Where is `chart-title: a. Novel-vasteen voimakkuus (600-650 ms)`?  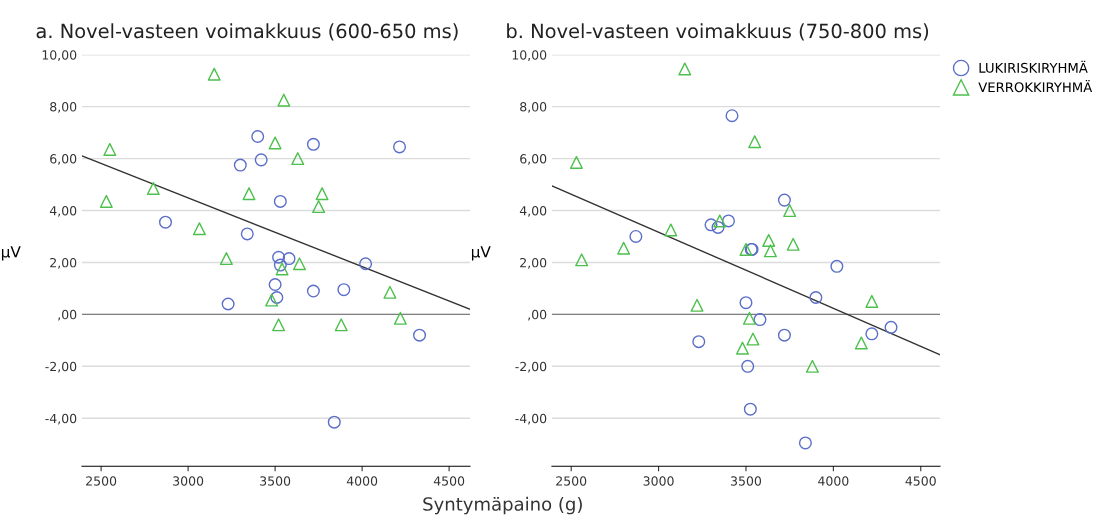
chart-title: a. Novel-vasteen voimakkuus (600-650 ms) is located at coordinates (247, 32).